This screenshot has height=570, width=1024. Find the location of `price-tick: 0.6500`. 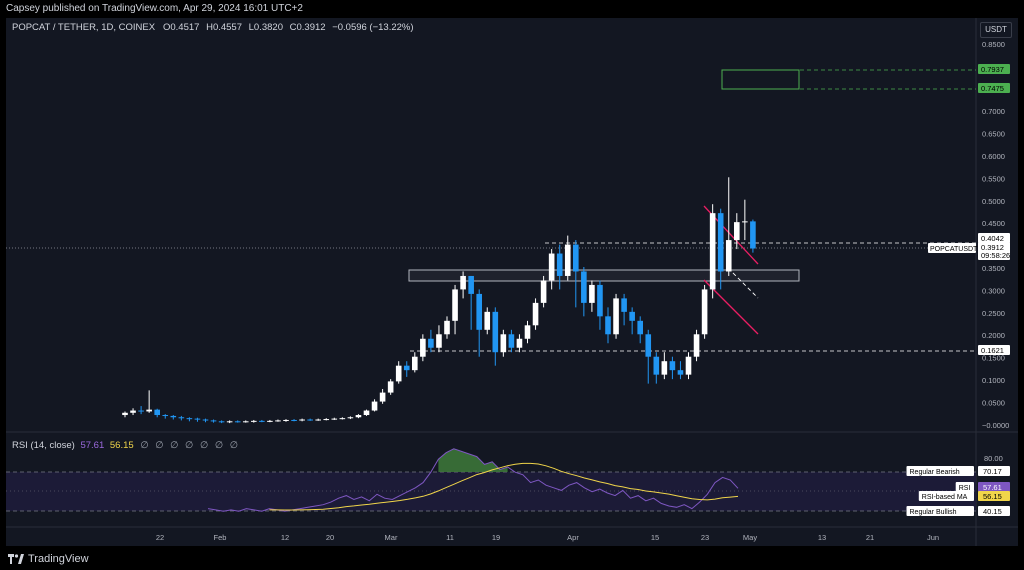

price-tick: 0.6500 is located at coordinates (993, 134).